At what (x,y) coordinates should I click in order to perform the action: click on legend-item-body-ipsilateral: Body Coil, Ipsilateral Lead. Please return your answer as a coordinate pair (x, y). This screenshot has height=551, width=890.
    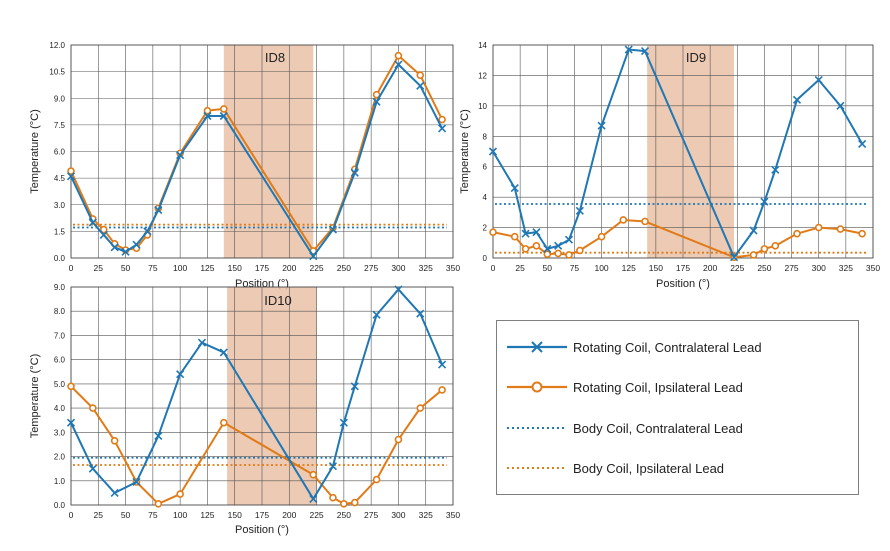
    Looking at the image, I should click on (614, 468).